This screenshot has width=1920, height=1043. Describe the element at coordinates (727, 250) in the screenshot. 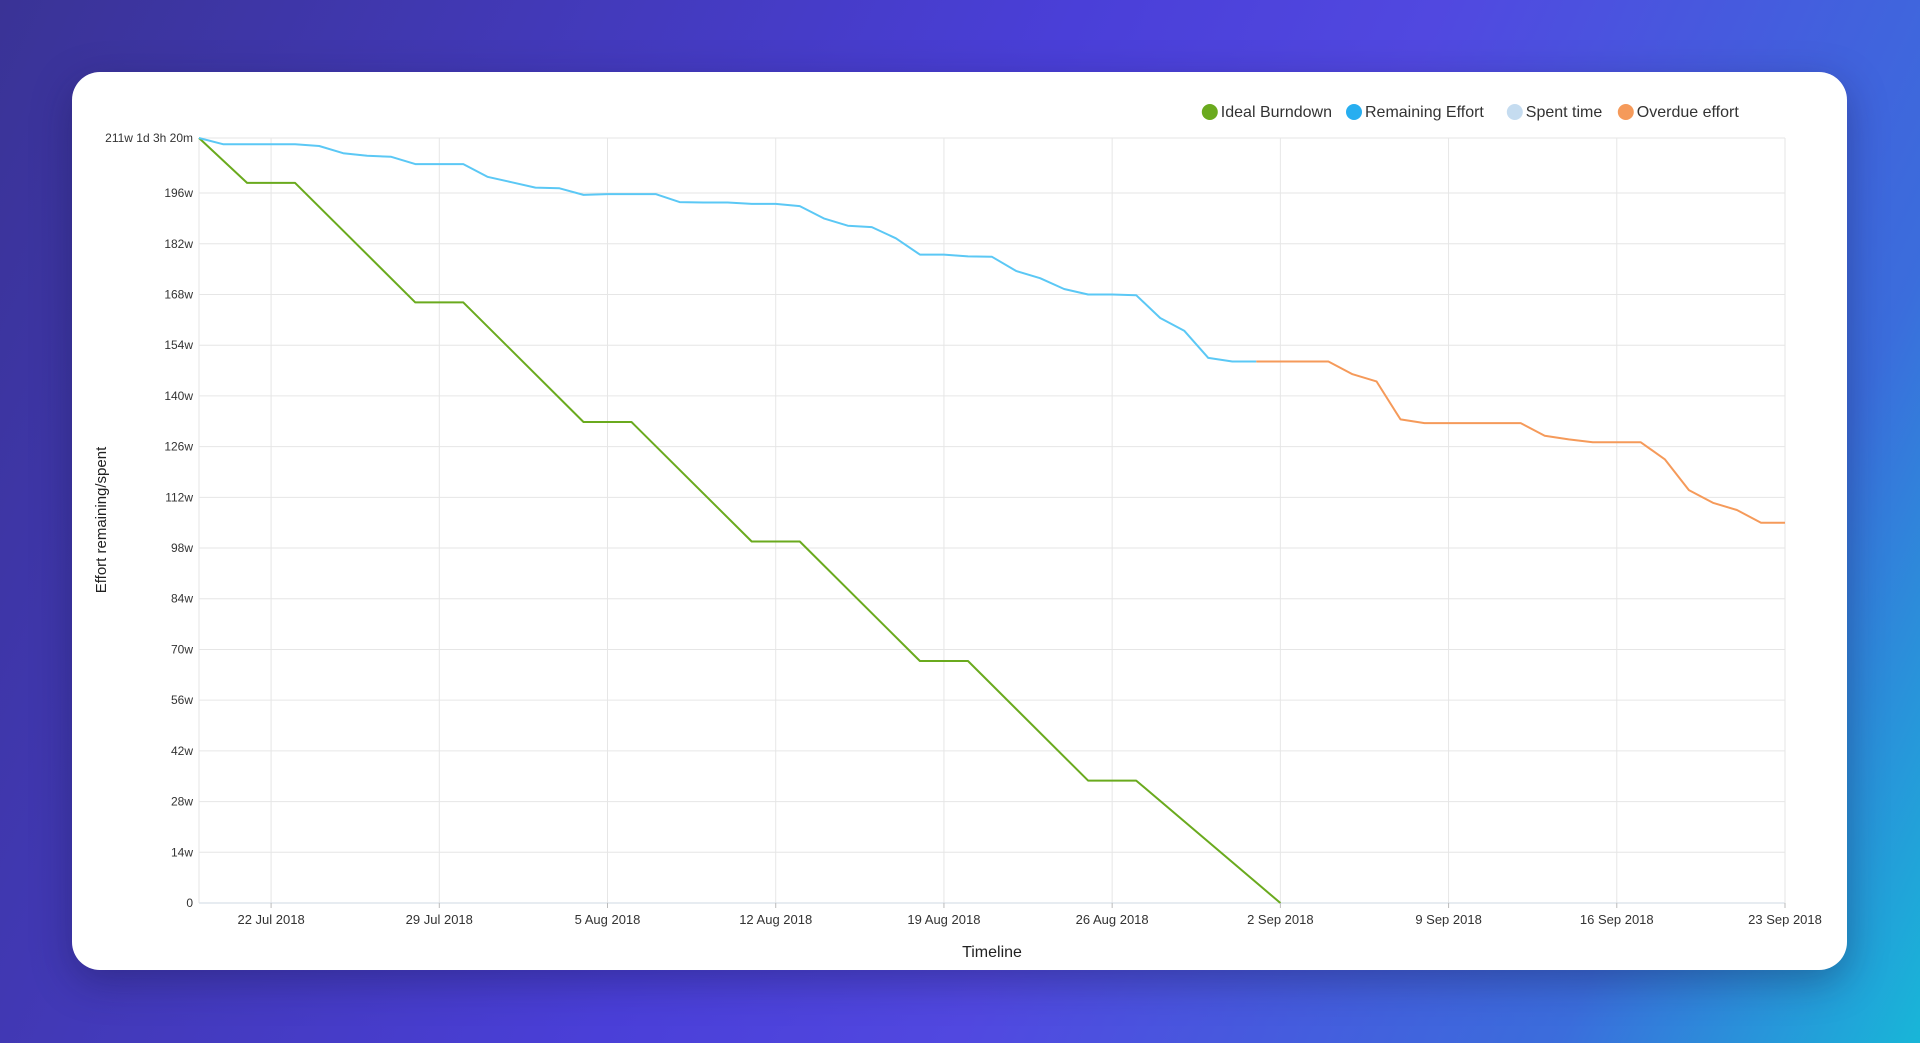

I see `remaining-effort-line` at that location.